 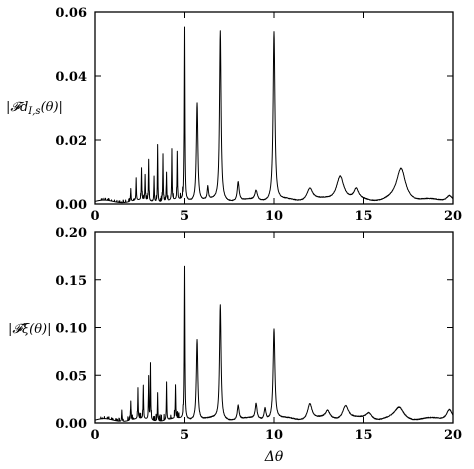 What do you see at coordinates (274, 435) in the screenshot?
I see `bottom-x-tick-label: 10` at bounding box center [274, 435].